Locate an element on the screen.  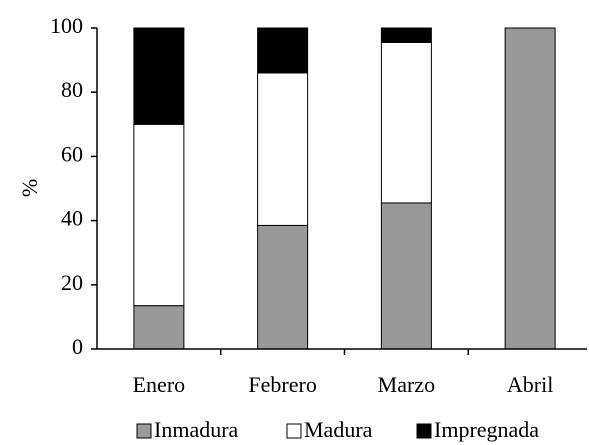
y-tick-label: 80 is located at coordinates (72, 89).